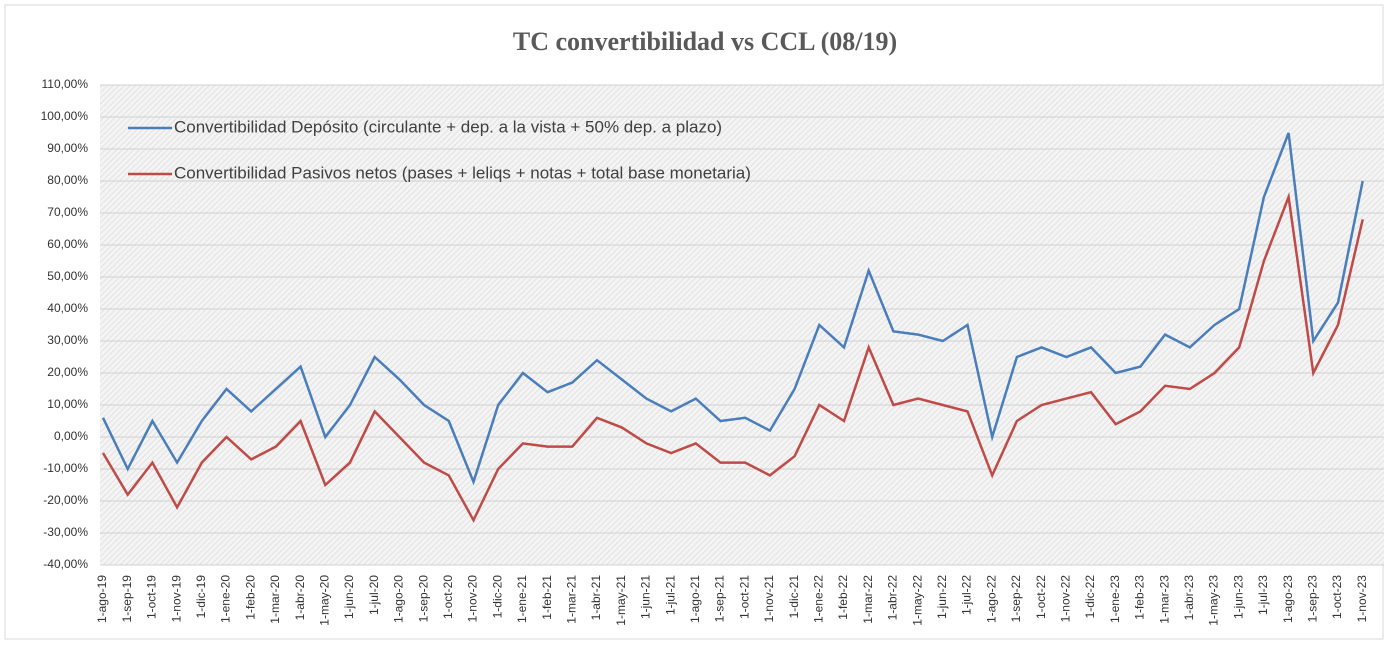  What do you see at coordinates (1238, 597) in the screenshot?
I see `x-tick-label: 1-jun-23` at bounding box center [1238, 597].